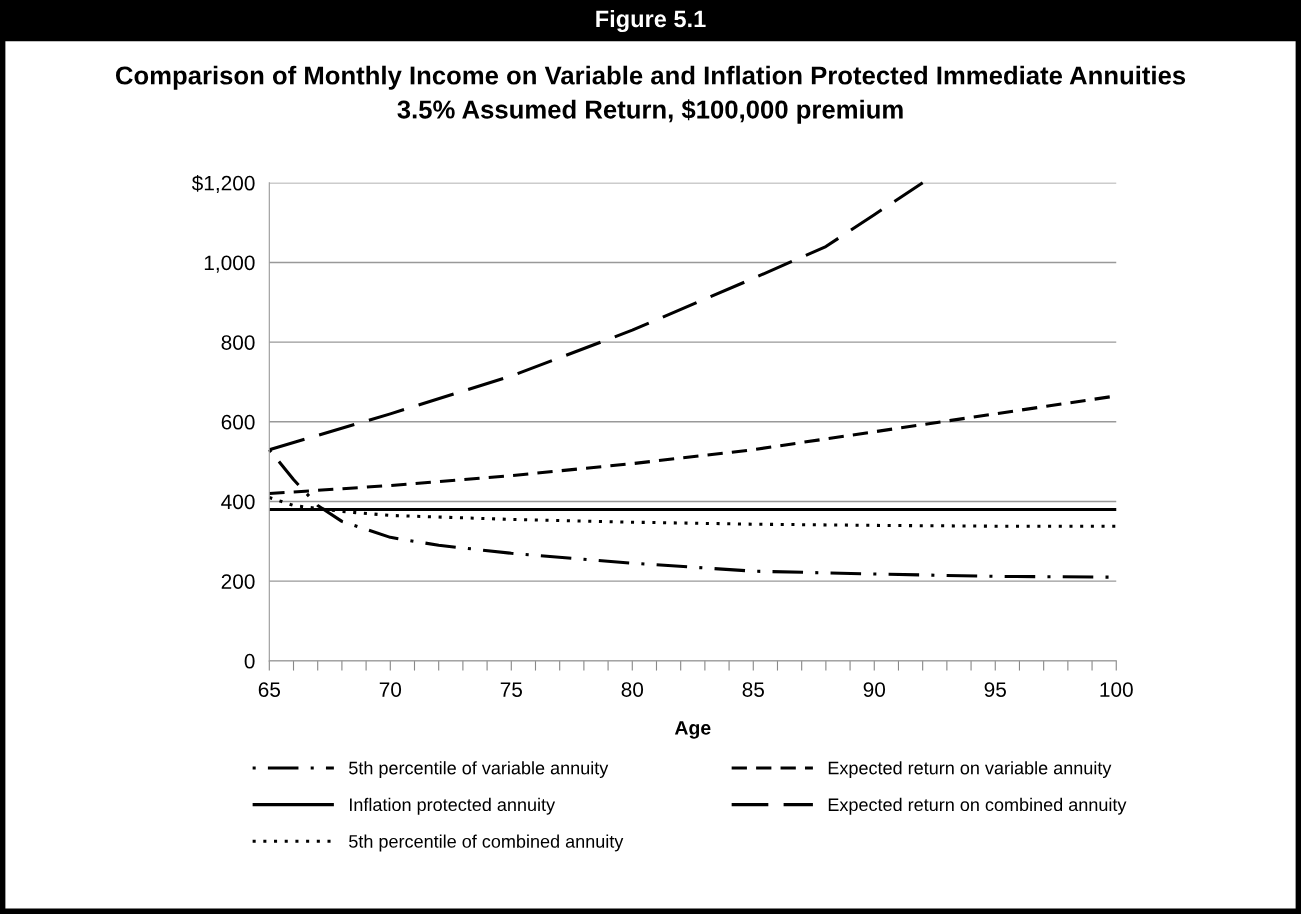  What do you see at coordinates (479, 769) in the screenshot?
I see `legend-label: 5th percentile of variable annuity` at bounding box center [479, 769].